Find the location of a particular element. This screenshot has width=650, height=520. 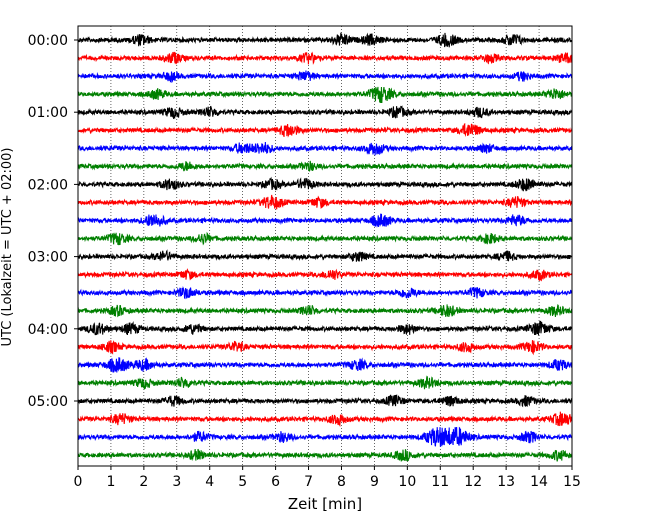

x-tick-label-13: 13 is located at coordinates (506, 482).